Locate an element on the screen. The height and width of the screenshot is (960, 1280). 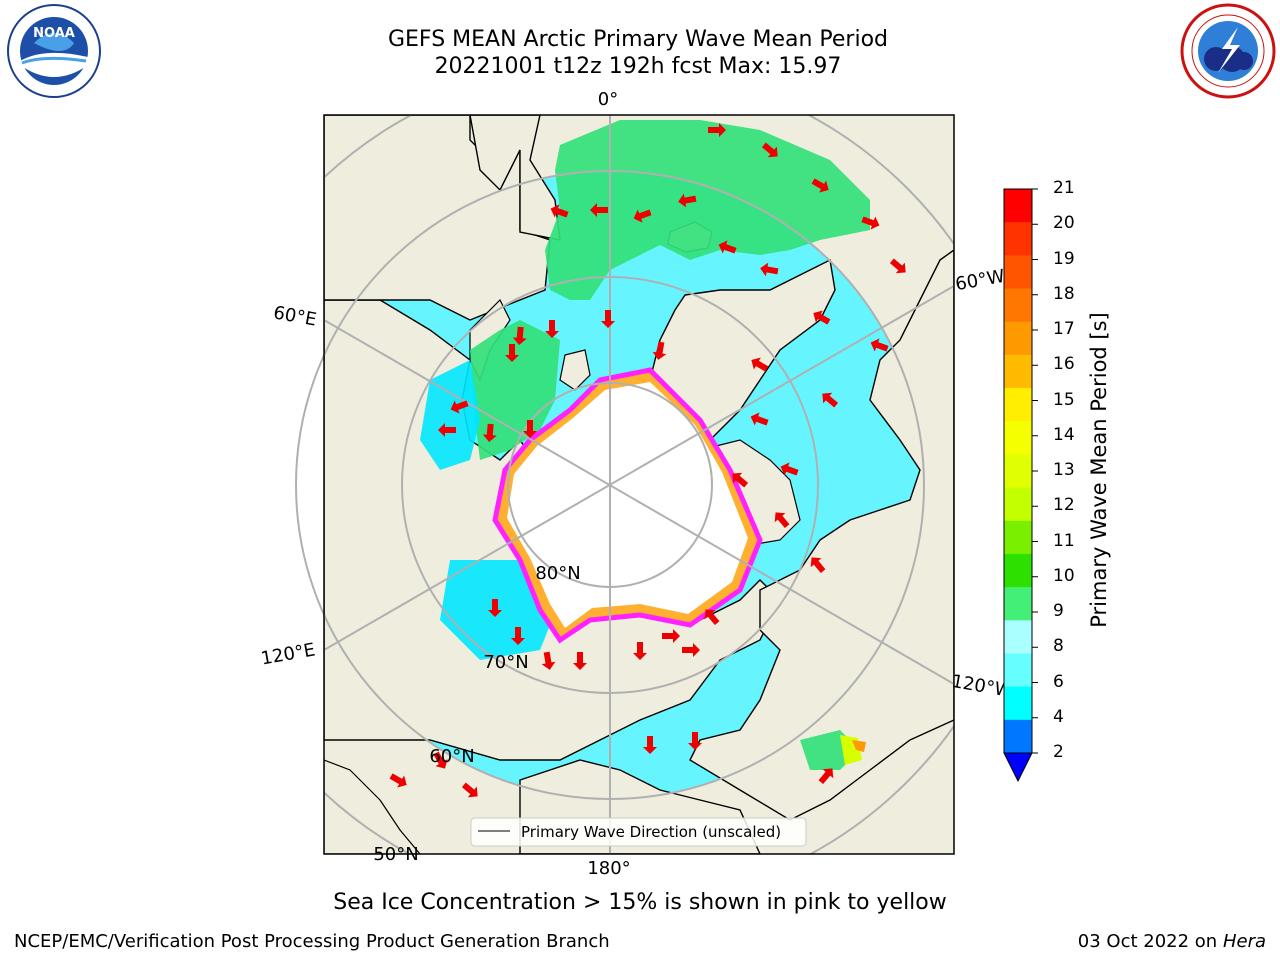
colorbar-tick-label: 10 is located at coordinates (1064, 575).